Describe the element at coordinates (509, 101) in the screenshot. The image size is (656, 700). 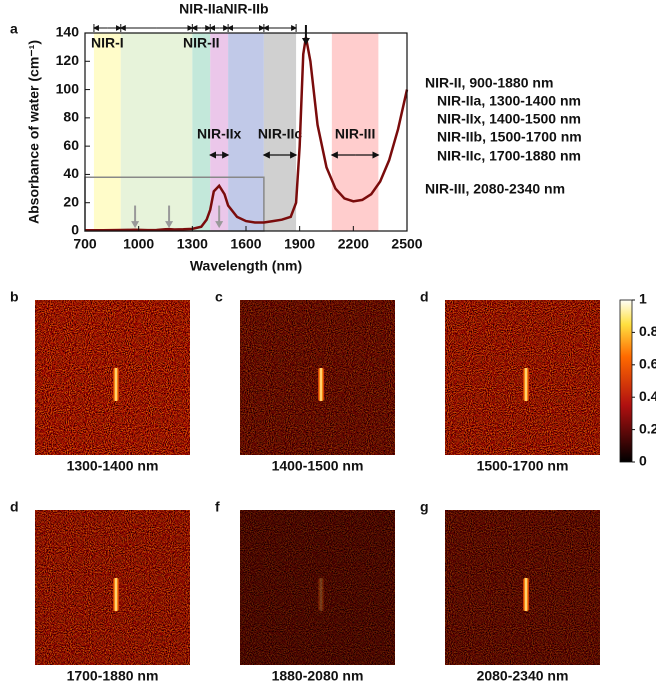
I see `annotation: NIR-IIa, 1300-1400 nm` at that location.